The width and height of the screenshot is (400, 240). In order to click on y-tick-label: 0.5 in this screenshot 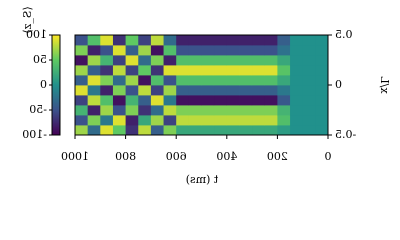, I will do `click(344, 34)`.